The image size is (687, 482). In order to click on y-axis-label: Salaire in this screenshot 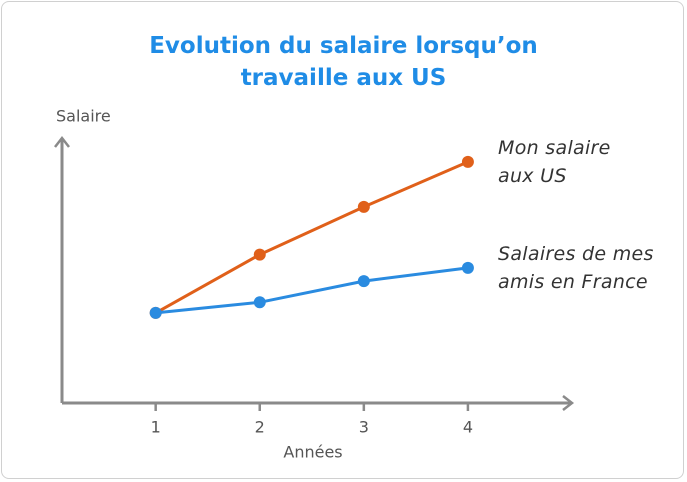, I will do `click(83, 116)`.